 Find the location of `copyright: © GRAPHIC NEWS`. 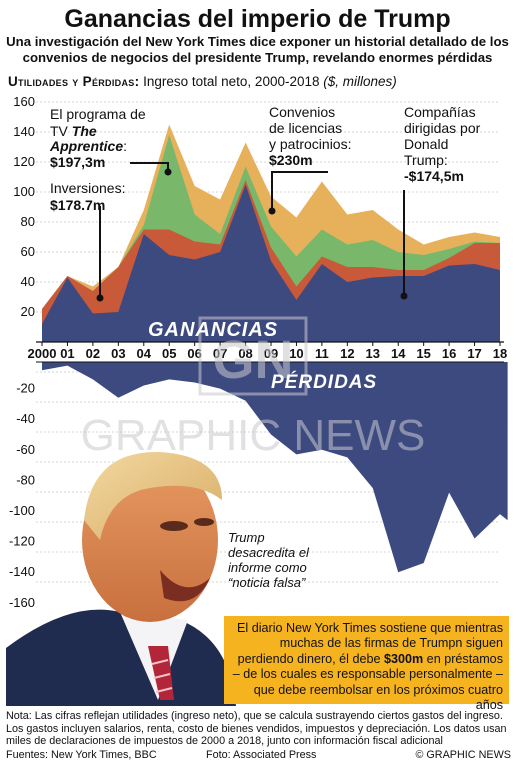

copyright: © GRAPHIC NEWS is located at coordinates (463, 755).